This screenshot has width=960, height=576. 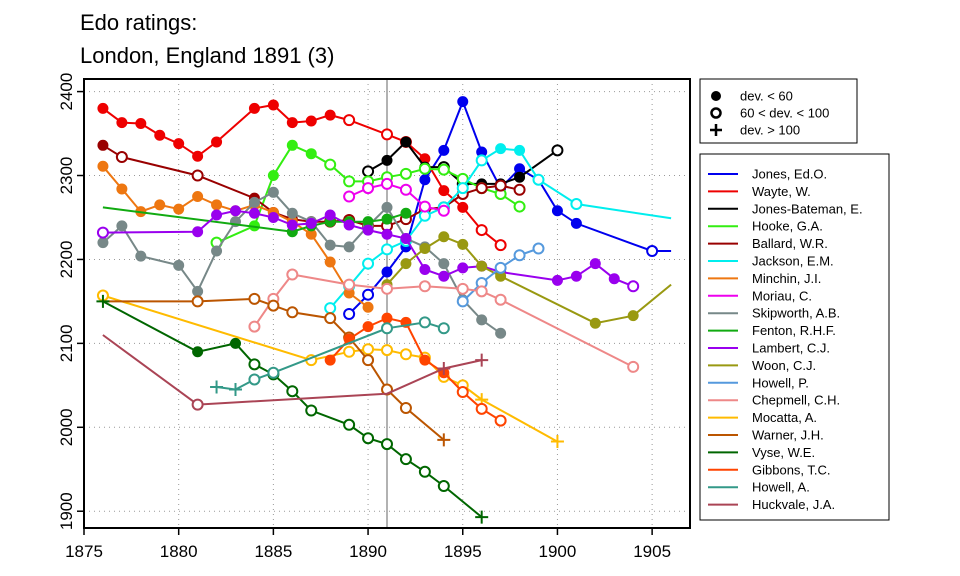 What do you see at coordinates (70, 301) in the screenshot?
I see `y-axis: 1900 2000 2100 2200 2300 2400` at bounding box center [70, 301].